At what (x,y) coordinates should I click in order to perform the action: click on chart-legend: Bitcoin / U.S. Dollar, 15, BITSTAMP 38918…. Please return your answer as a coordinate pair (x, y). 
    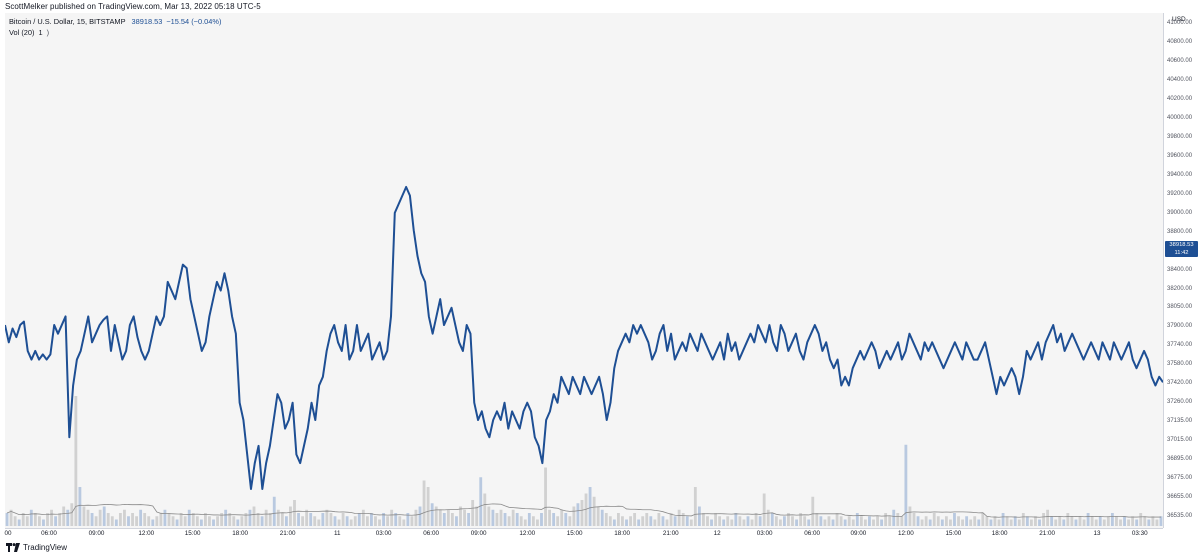
    Looking at the image, I should click on (115, 27).